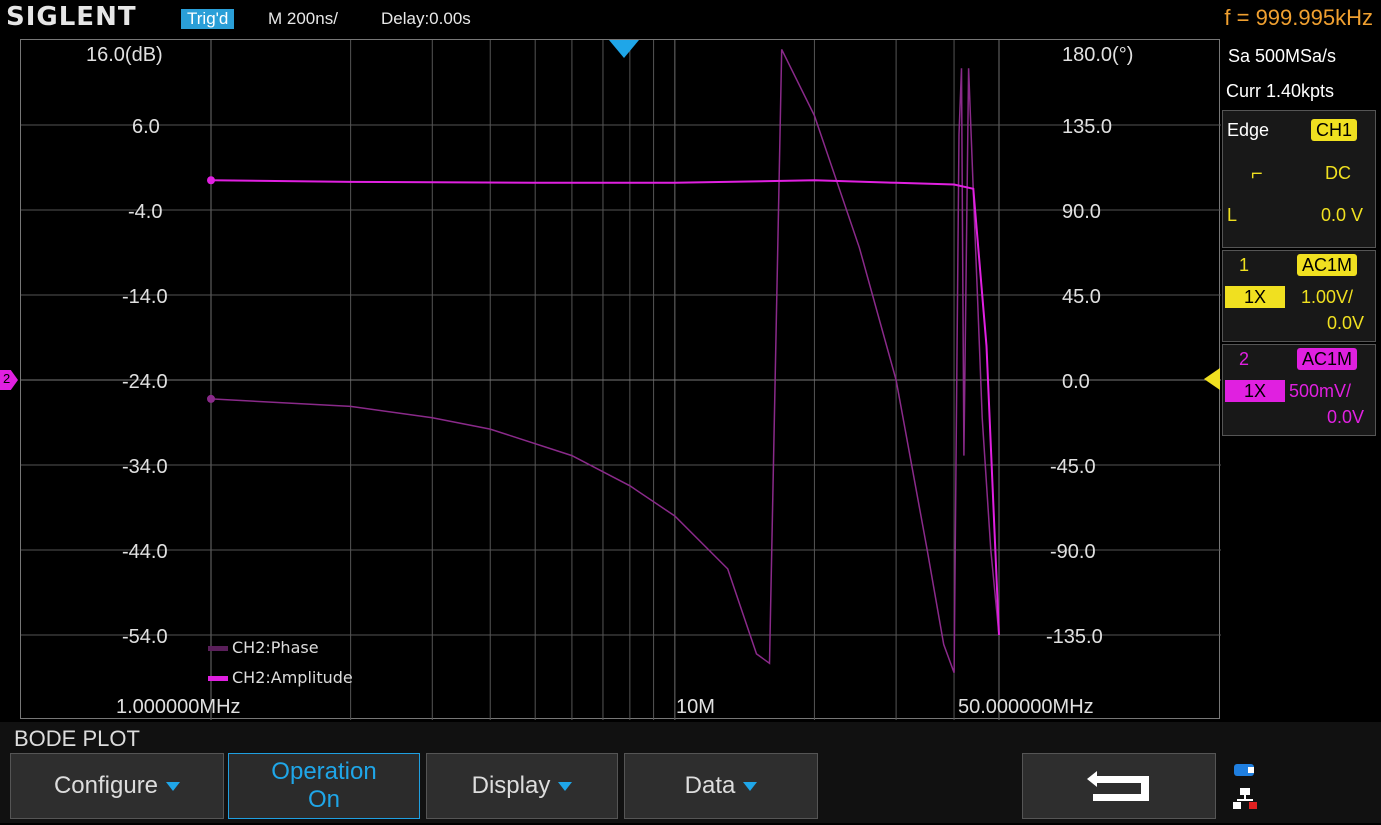 The width and height of the screenshot is (1381, 825). What do you see at coordinates (145, 212) in the screenshot?
I see `left-tick-label: -4.0` at bounding box center [145, 212].